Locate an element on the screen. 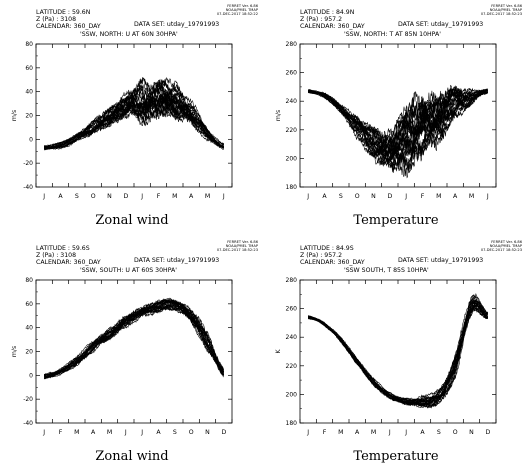  chart-title: 'SSW, NORTH: U AT 60N 30HPA' is located at coordinates (129, 34).